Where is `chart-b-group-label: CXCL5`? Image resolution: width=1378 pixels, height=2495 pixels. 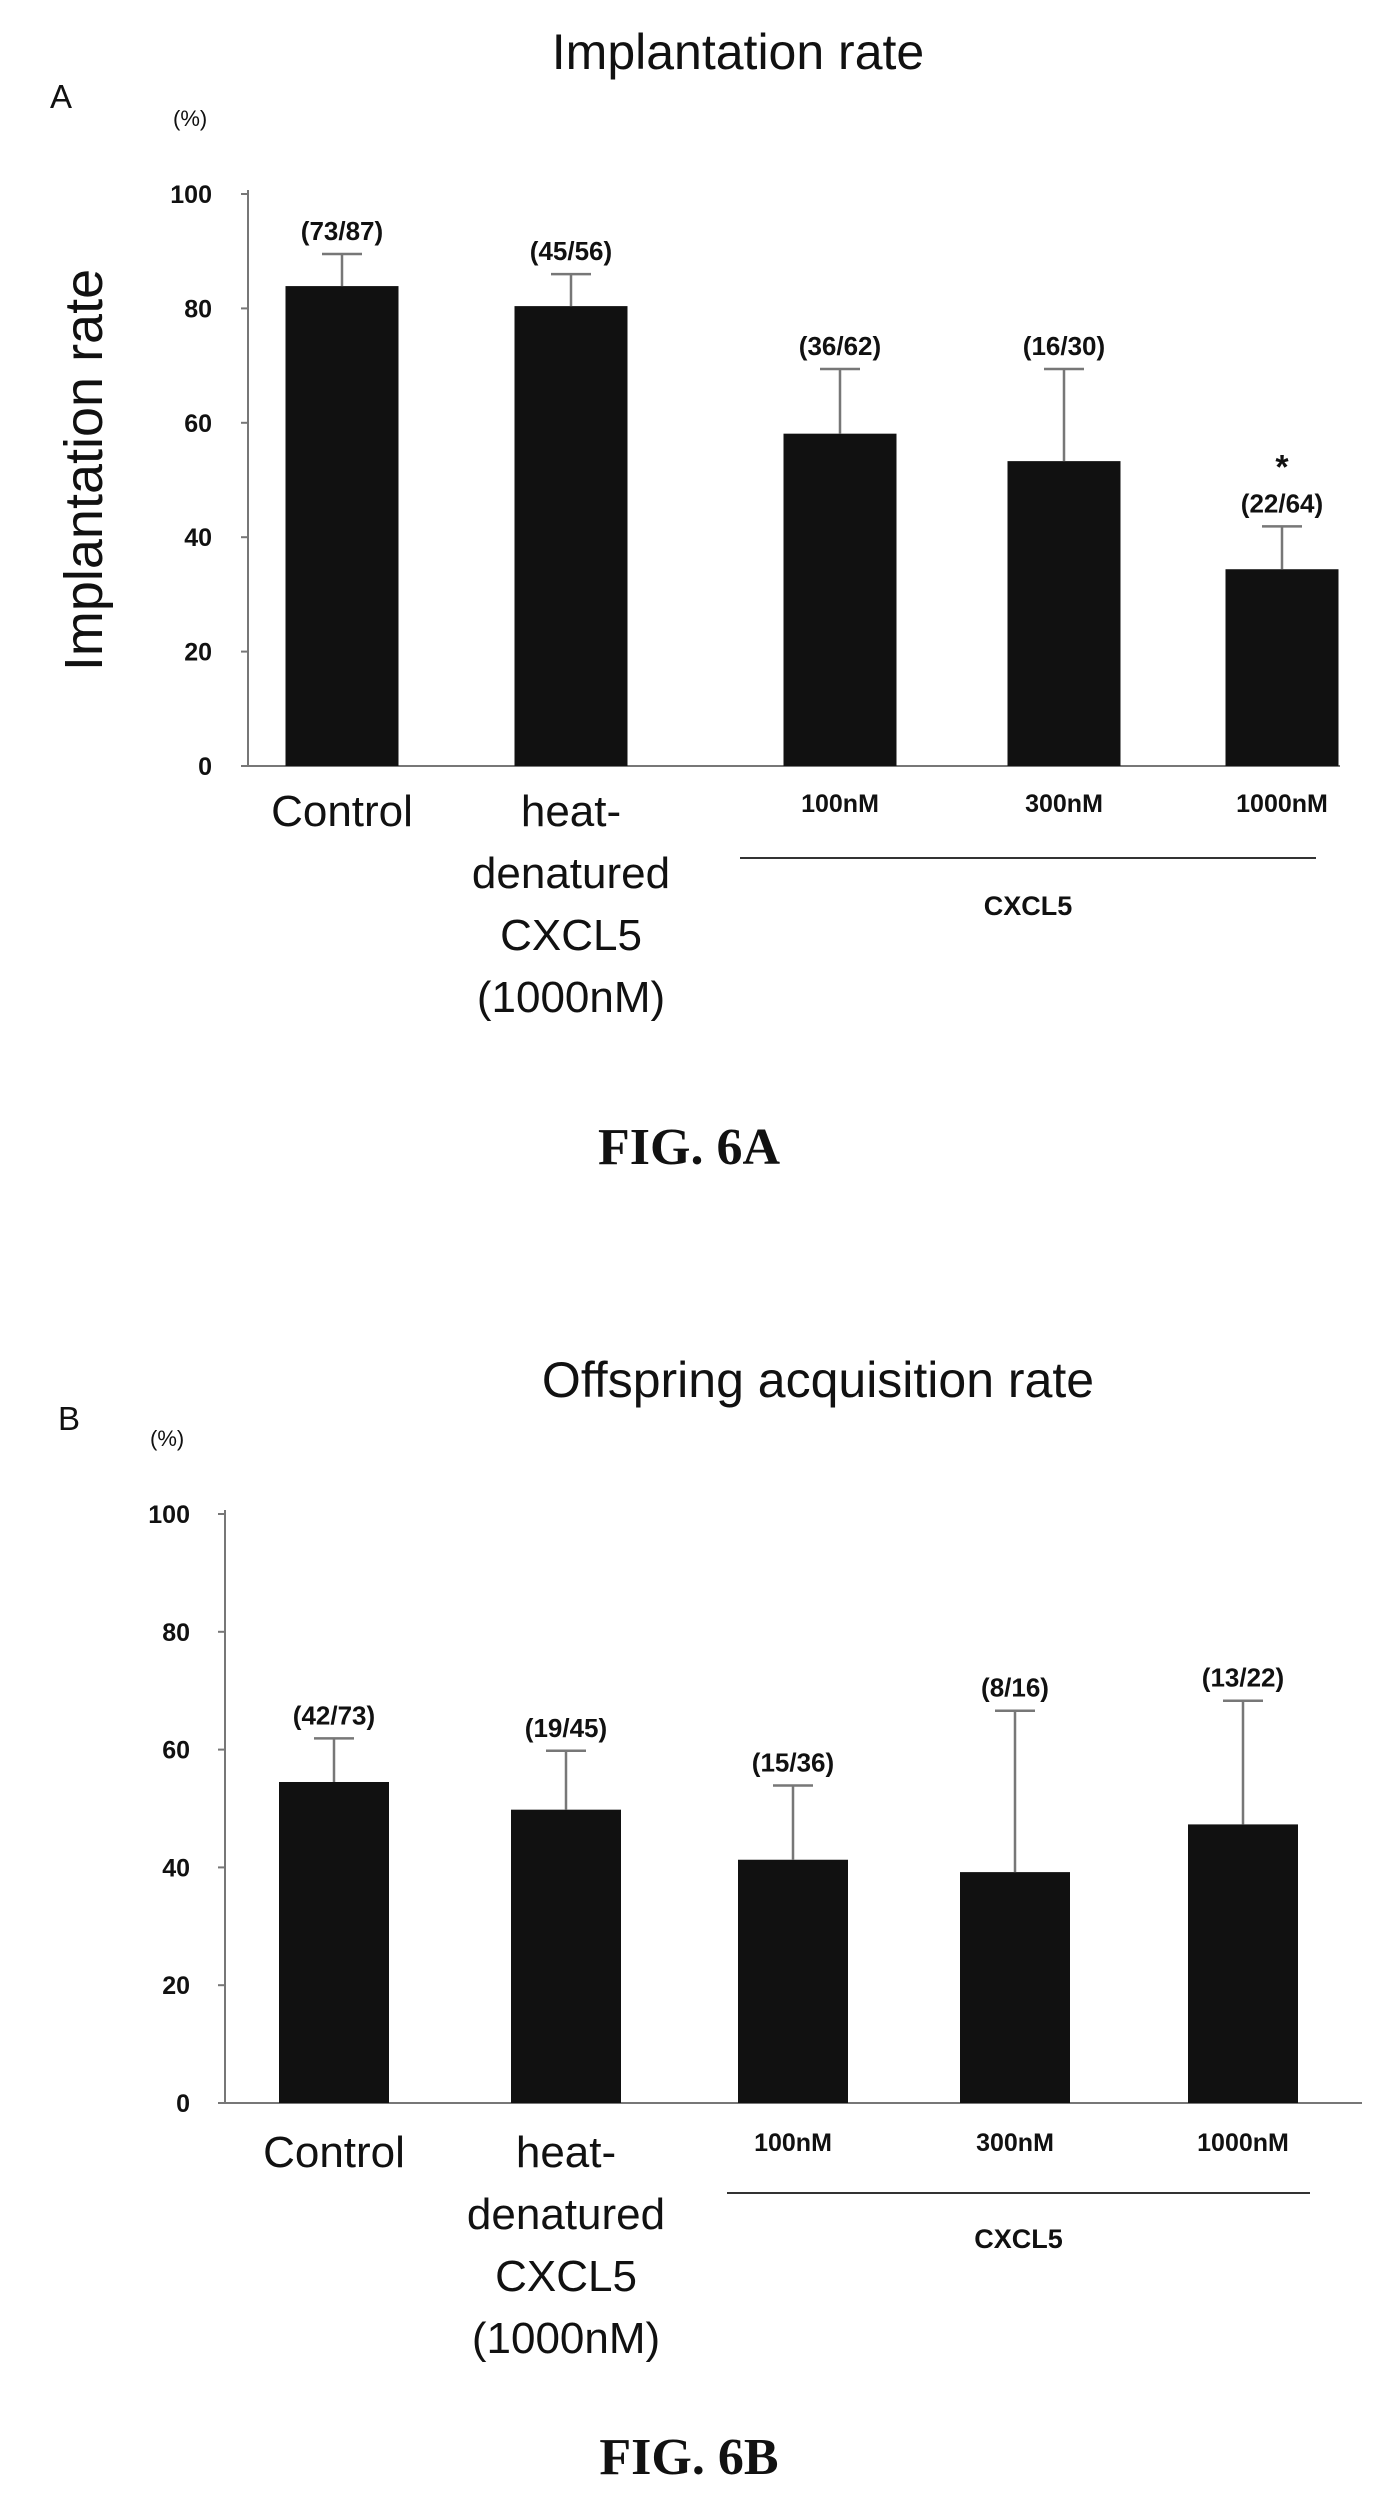 chart-b-group-label: CXCL5 is located at coordinates (1018, 2239).